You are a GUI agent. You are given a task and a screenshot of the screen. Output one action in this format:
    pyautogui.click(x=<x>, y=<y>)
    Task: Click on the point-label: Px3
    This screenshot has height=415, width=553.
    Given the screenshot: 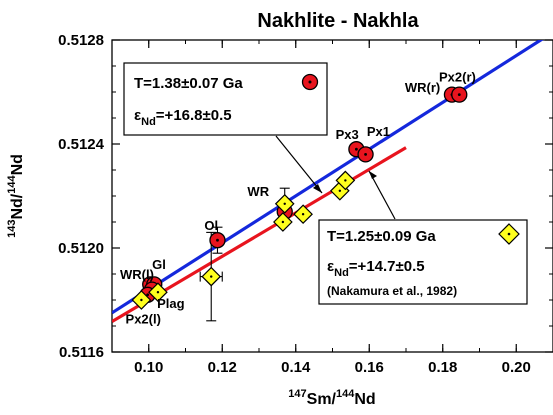 What is the action you would take?
    pyautogui.click(x=347, y=134)
    